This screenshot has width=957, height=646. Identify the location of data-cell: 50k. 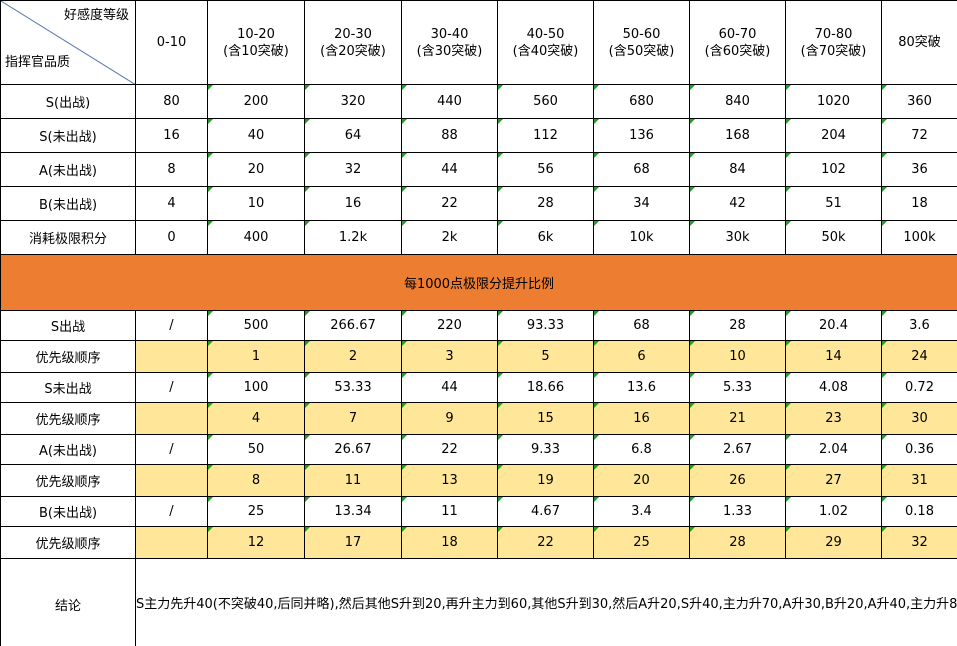
(833, 237).